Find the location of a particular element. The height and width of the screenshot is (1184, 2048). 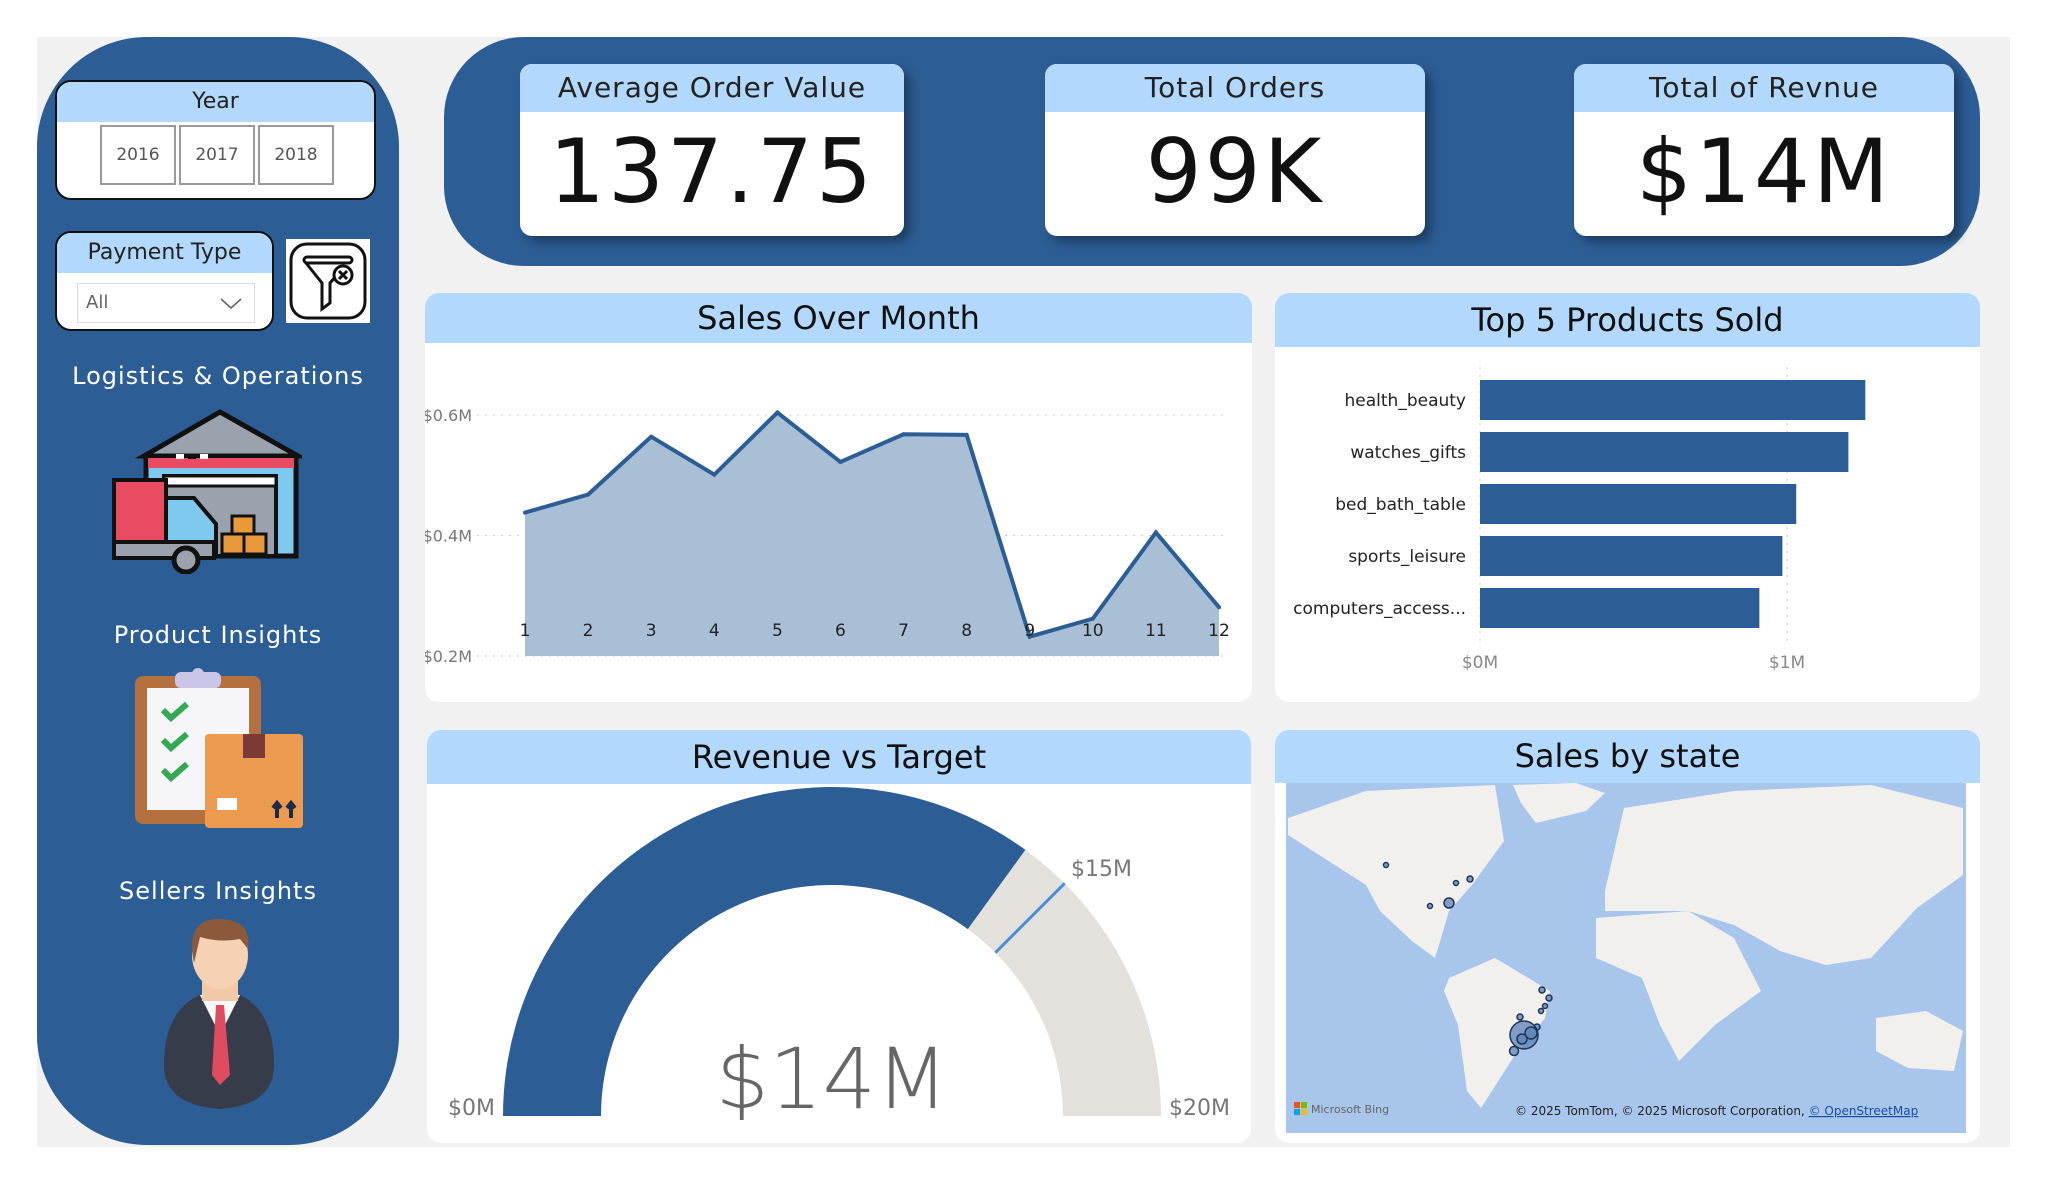

sales-over-month-chart: $0.2M$0.4M$0.6M1 2 3 4 5 6 7 8 9 10 11 12 is located at coordinates (827, 536).